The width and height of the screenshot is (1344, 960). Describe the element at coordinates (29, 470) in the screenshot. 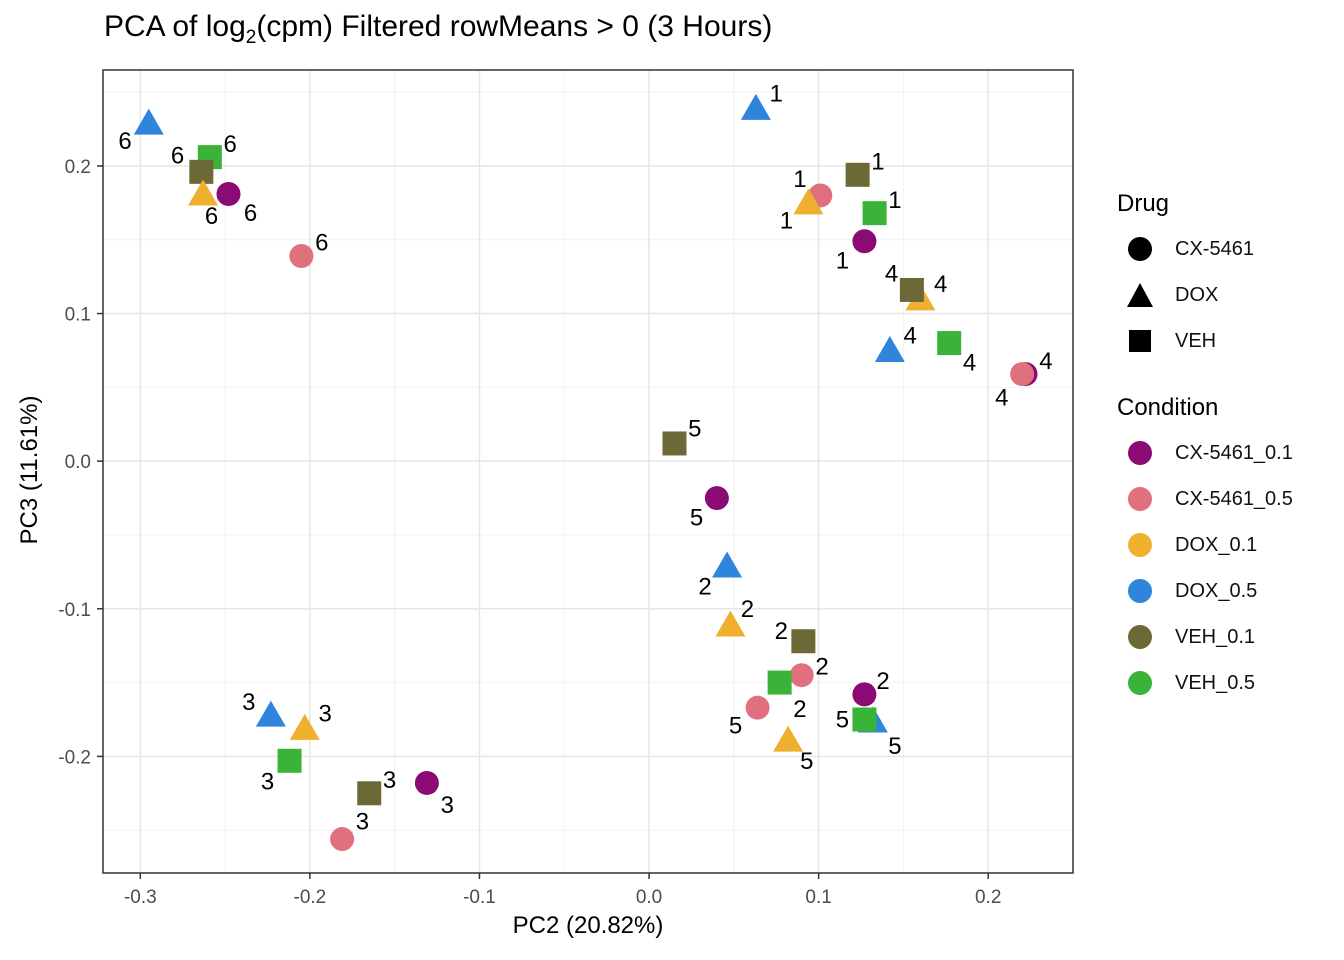

I see `y-axis-label: PC3 (11.61%)` at that location.